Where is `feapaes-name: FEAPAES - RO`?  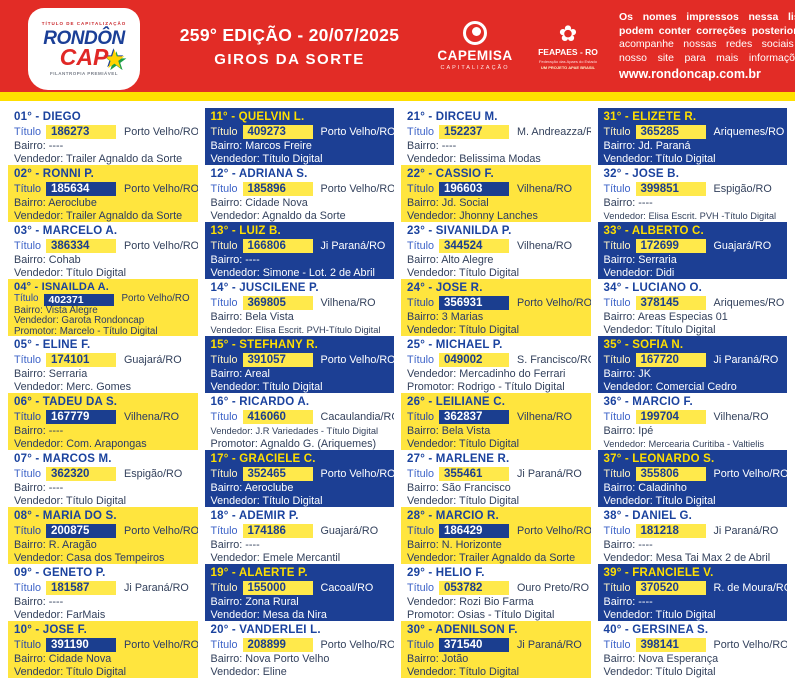 feapaes-name: FEAPAES - RO is located at coordinates (568, 51).